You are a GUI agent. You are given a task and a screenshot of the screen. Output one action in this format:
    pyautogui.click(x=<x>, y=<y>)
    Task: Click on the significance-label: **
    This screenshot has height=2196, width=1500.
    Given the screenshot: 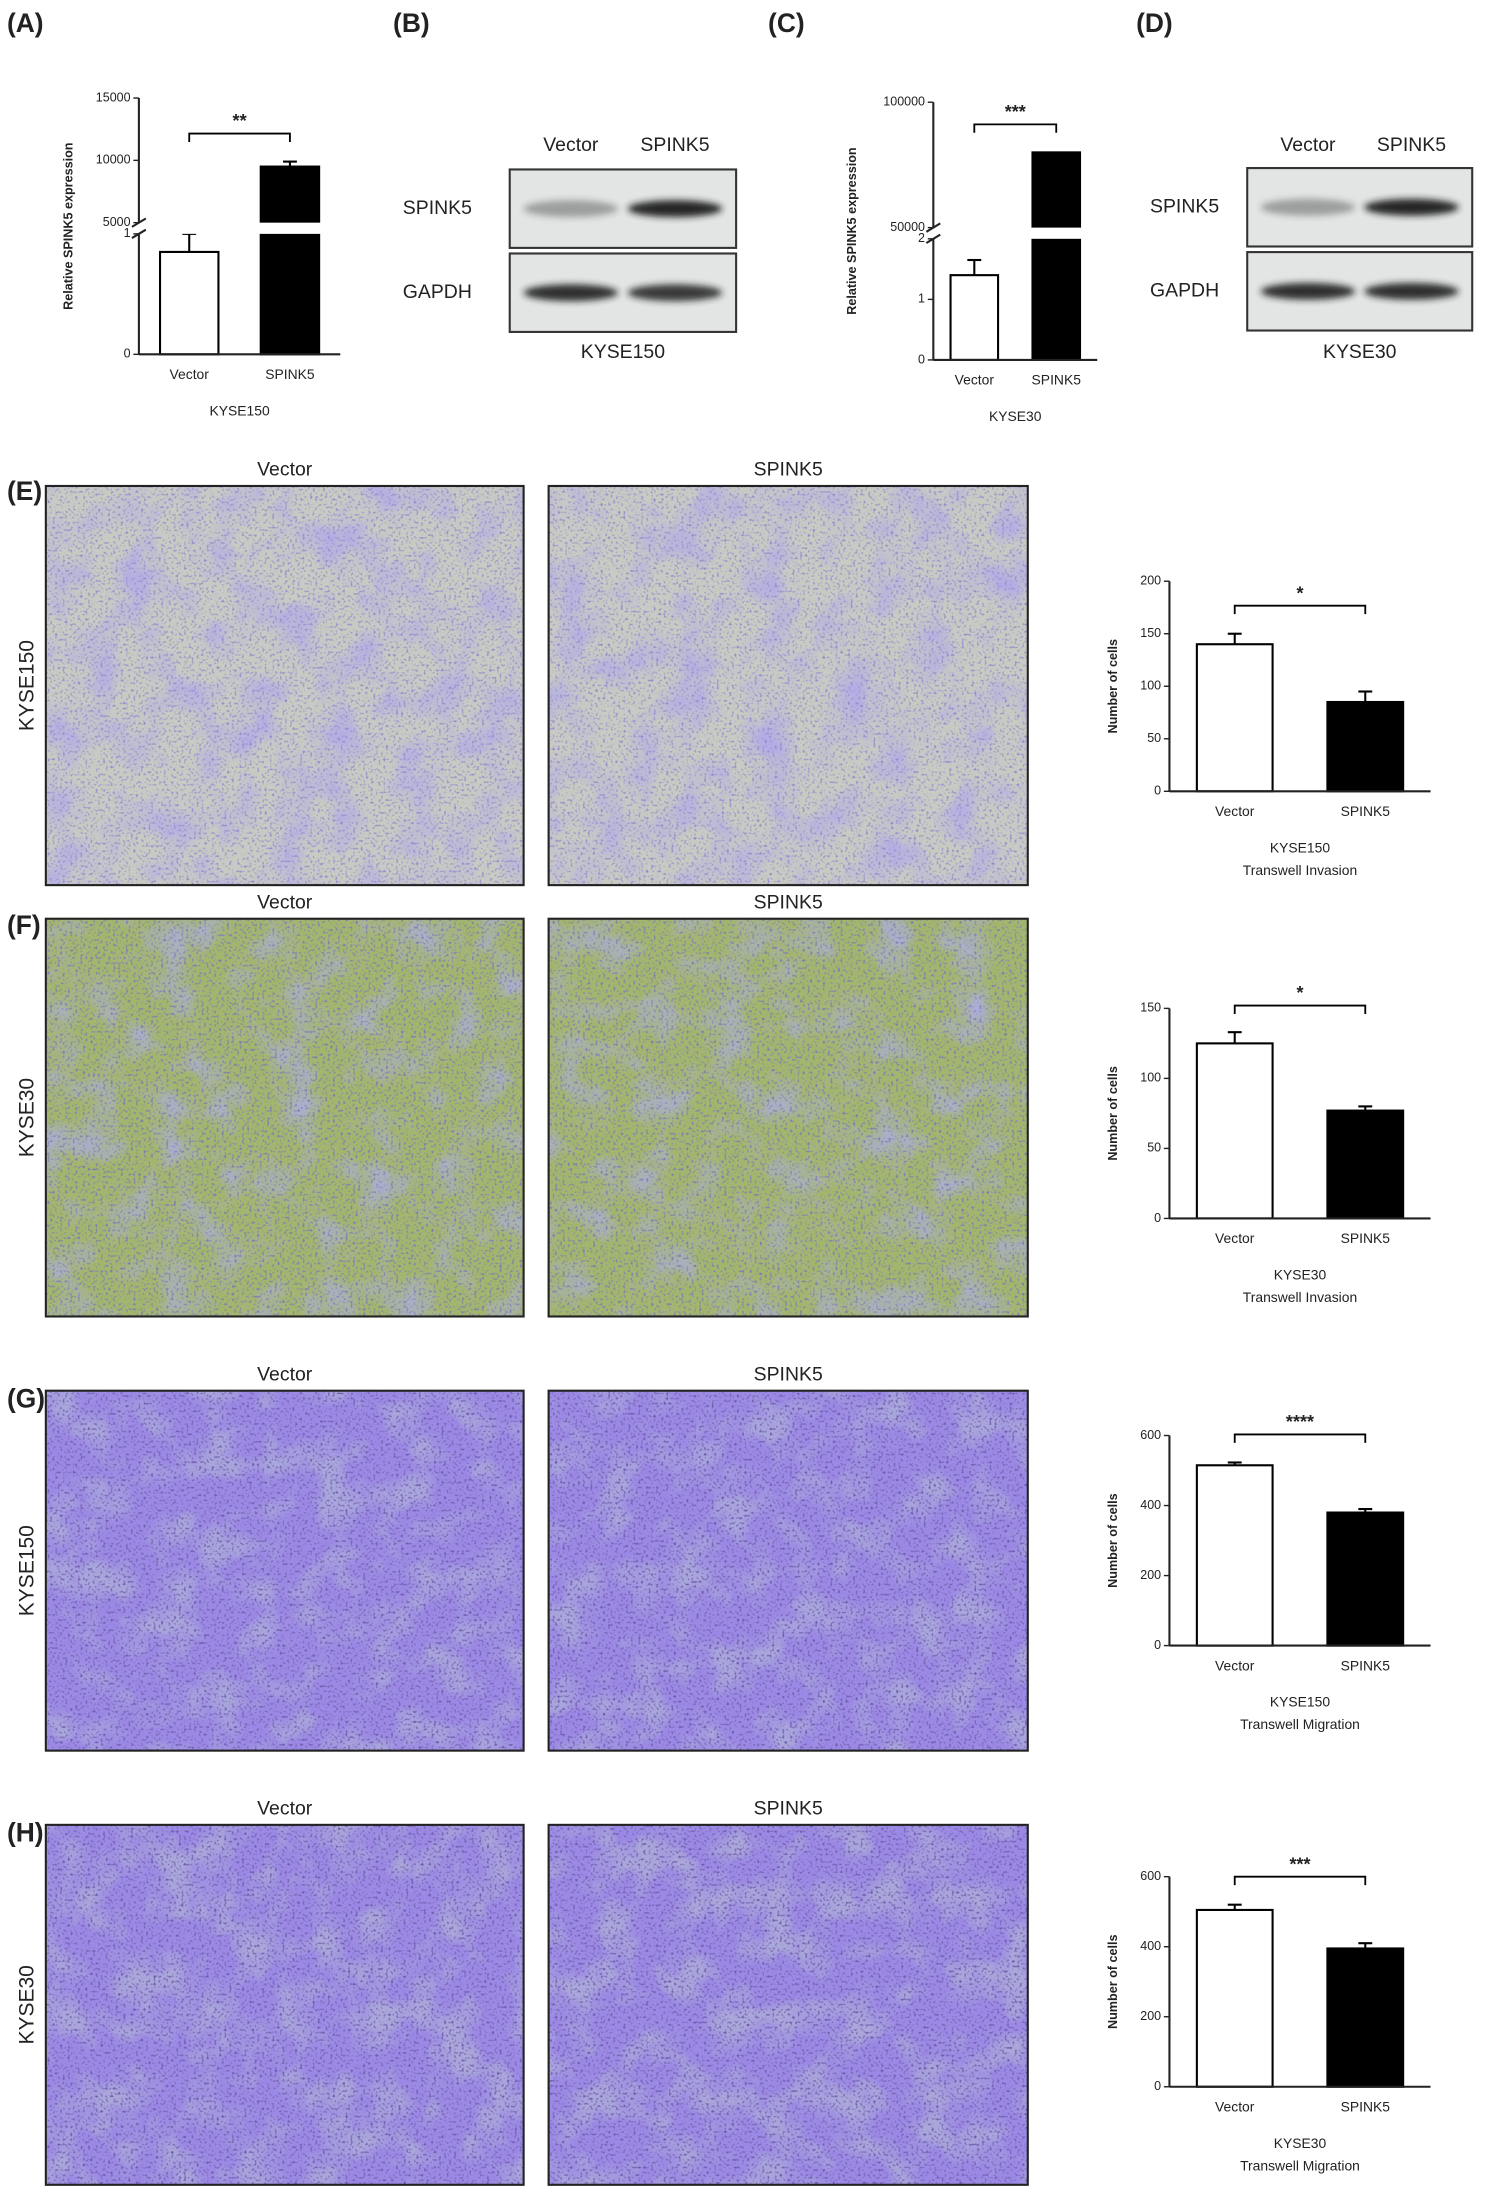 What is the action you would take?
    pyautogui.click(x=240, y=121)
    